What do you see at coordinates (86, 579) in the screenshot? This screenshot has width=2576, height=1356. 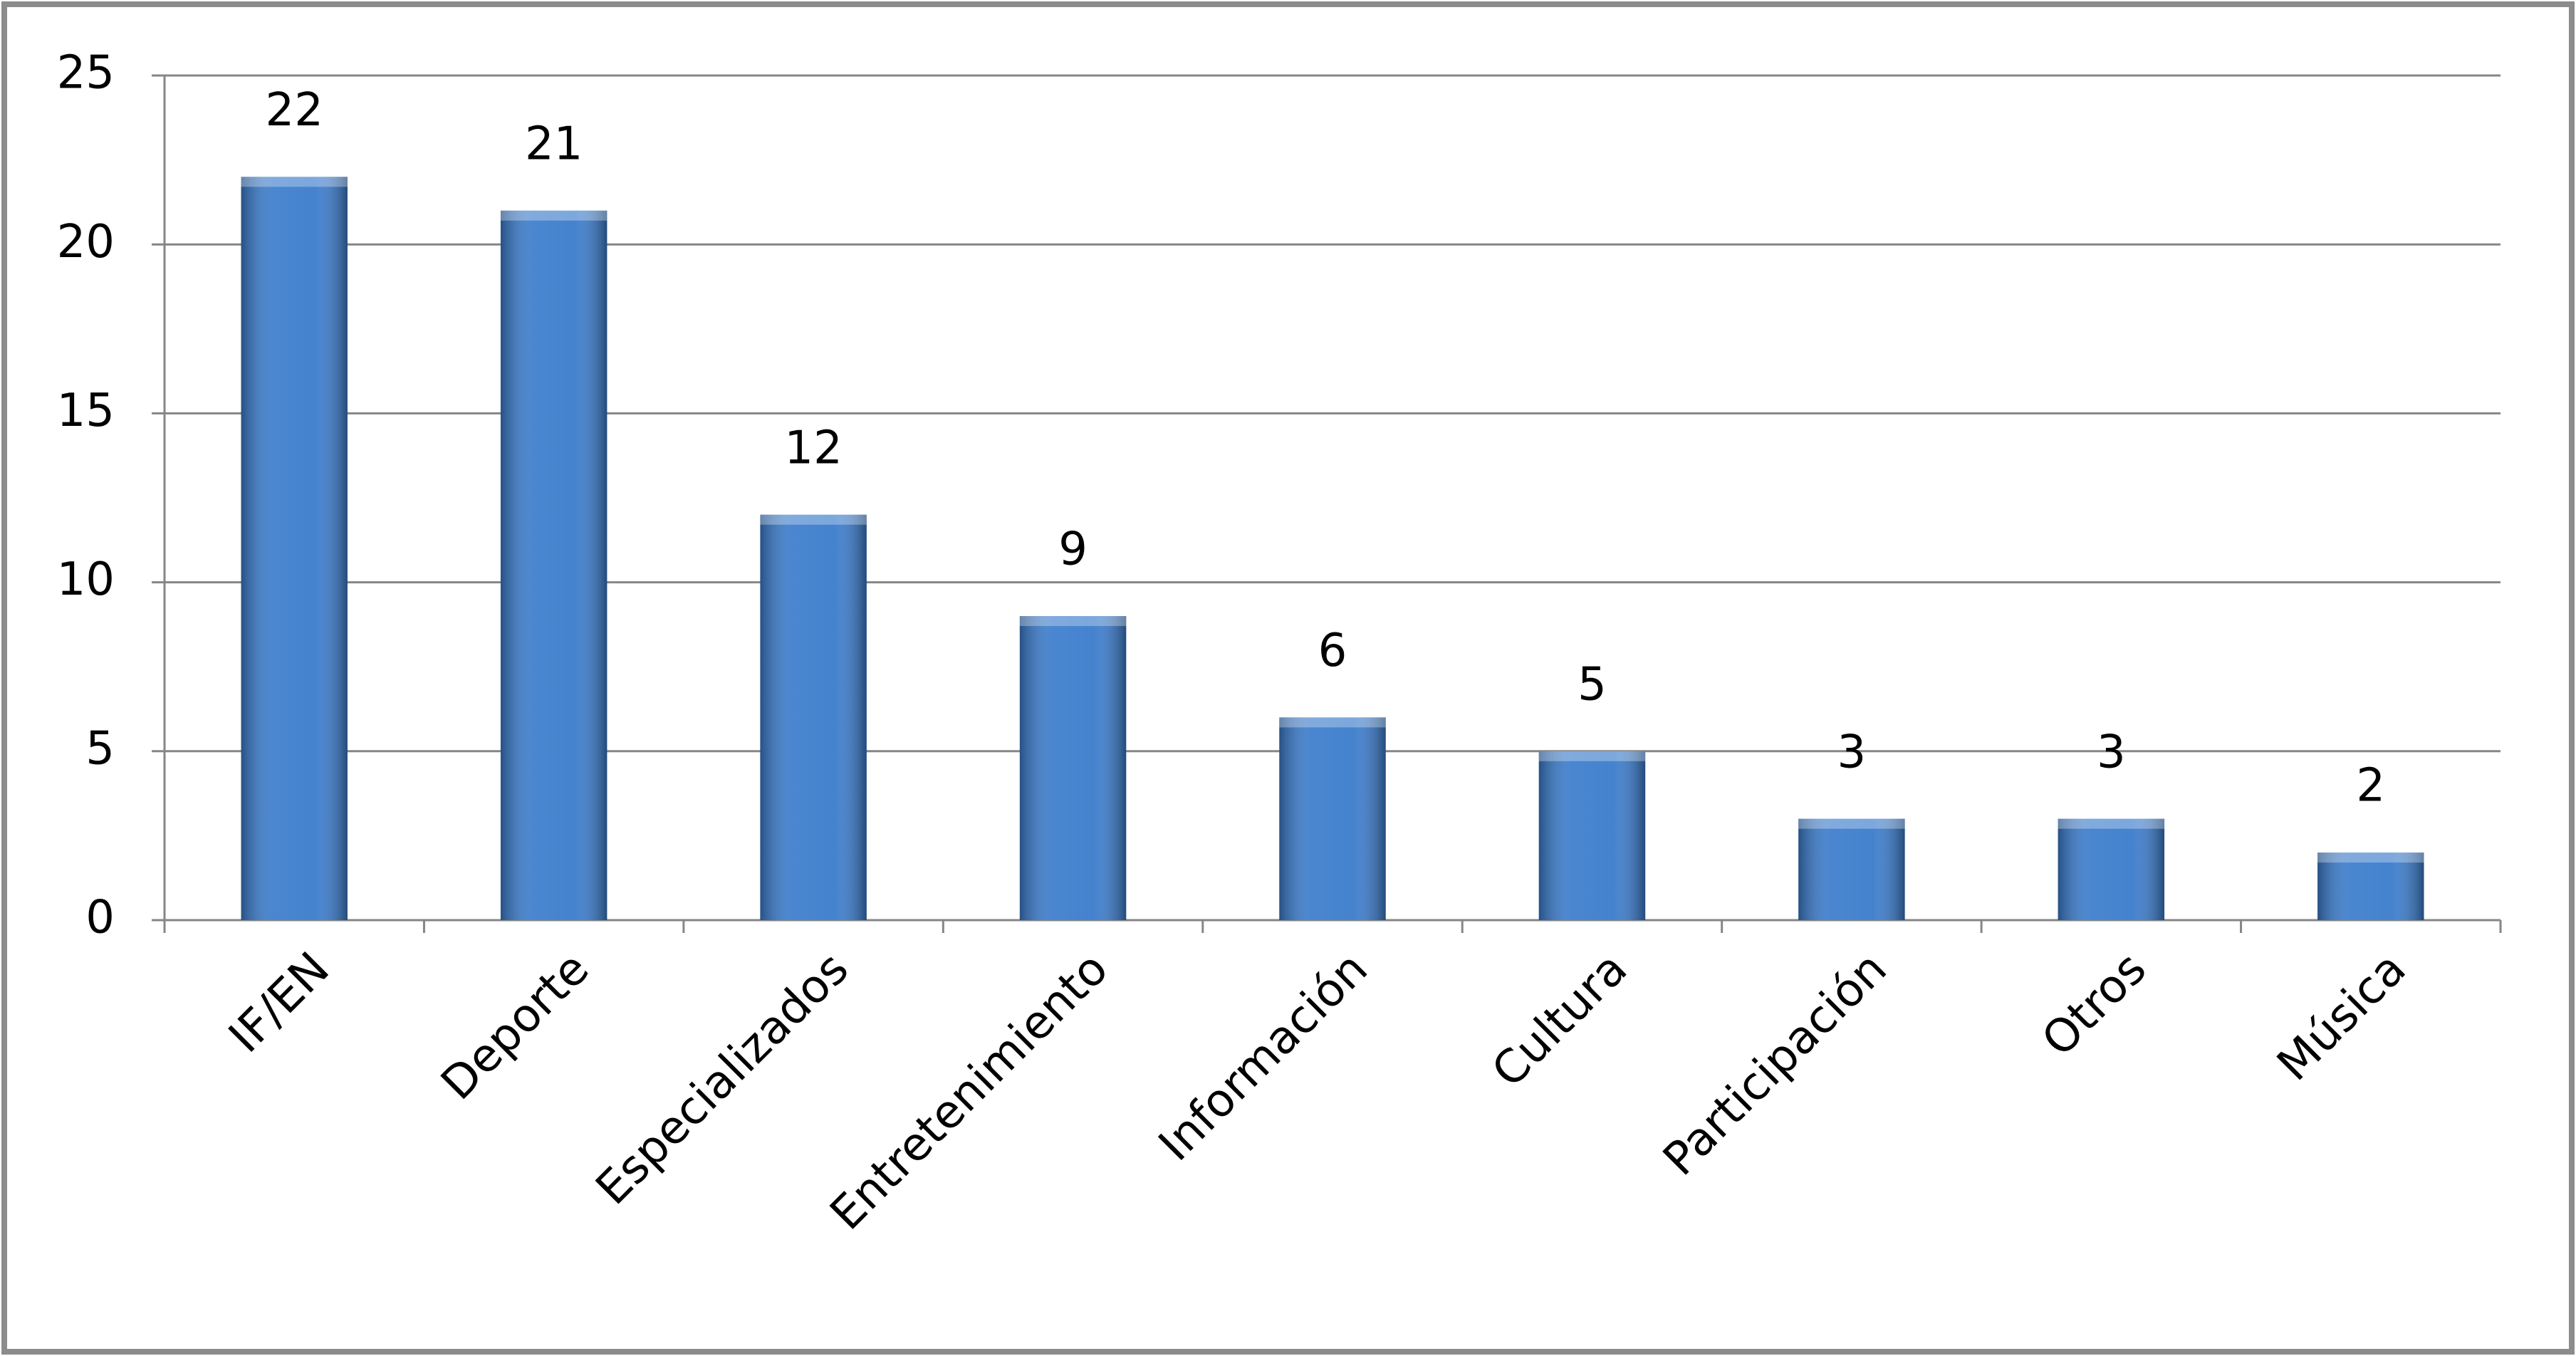 I see `y-tick-label: 10` at bounding box center [86, 579].